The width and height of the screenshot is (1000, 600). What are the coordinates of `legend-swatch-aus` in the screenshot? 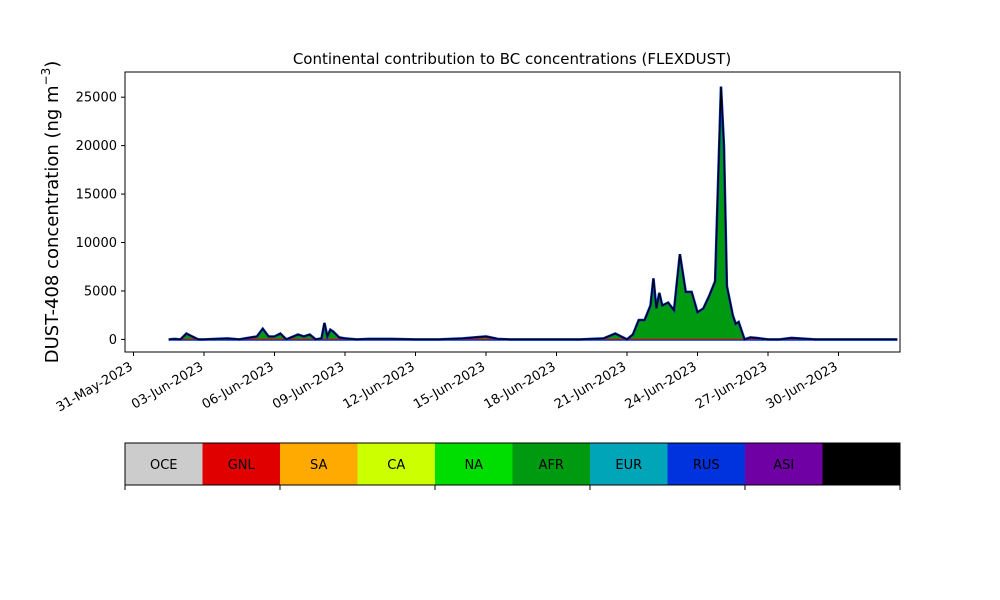 It's located at (861, 464).